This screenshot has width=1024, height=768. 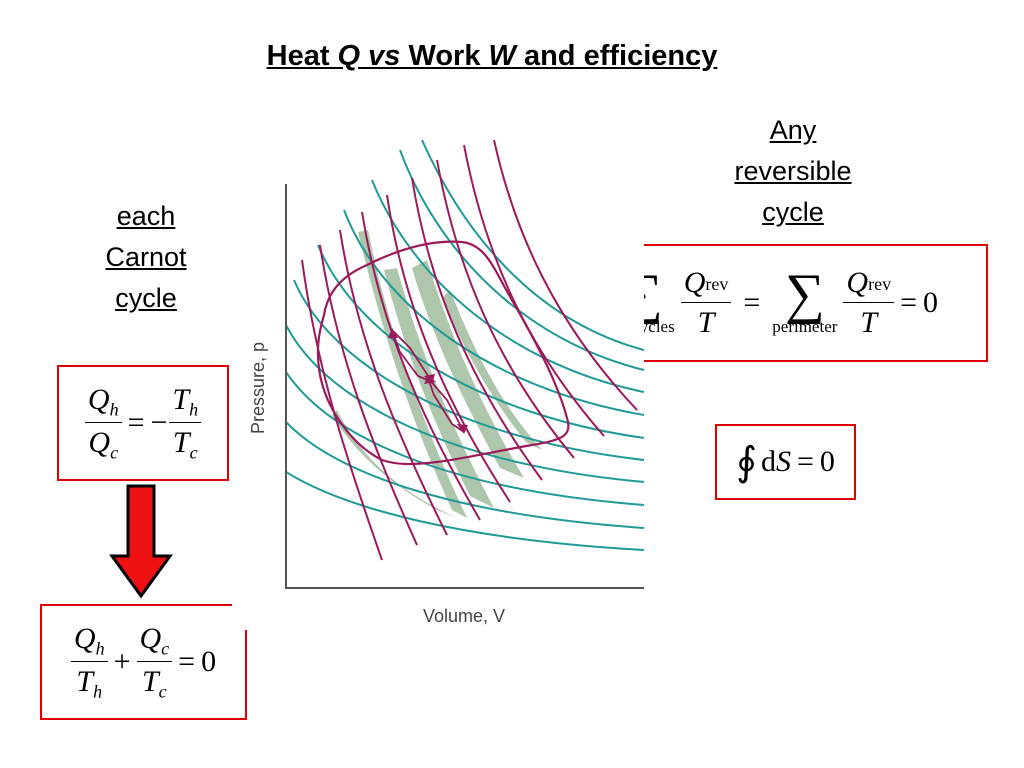 I want to click on title-text-efficiency: and efficiency, so click(x=616, y=56).